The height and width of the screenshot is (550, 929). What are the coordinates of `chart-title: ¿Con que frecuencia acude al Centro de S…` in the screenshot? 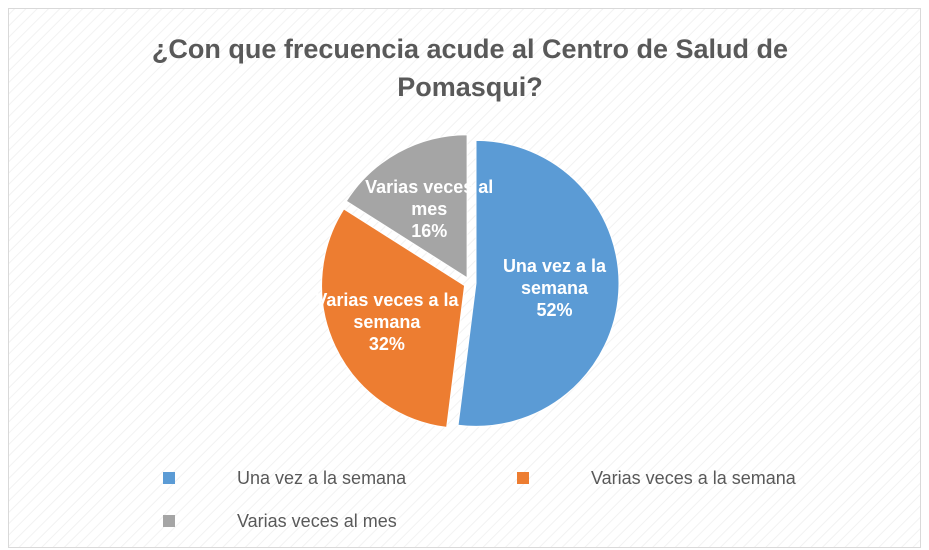 It's located at (470, 68).